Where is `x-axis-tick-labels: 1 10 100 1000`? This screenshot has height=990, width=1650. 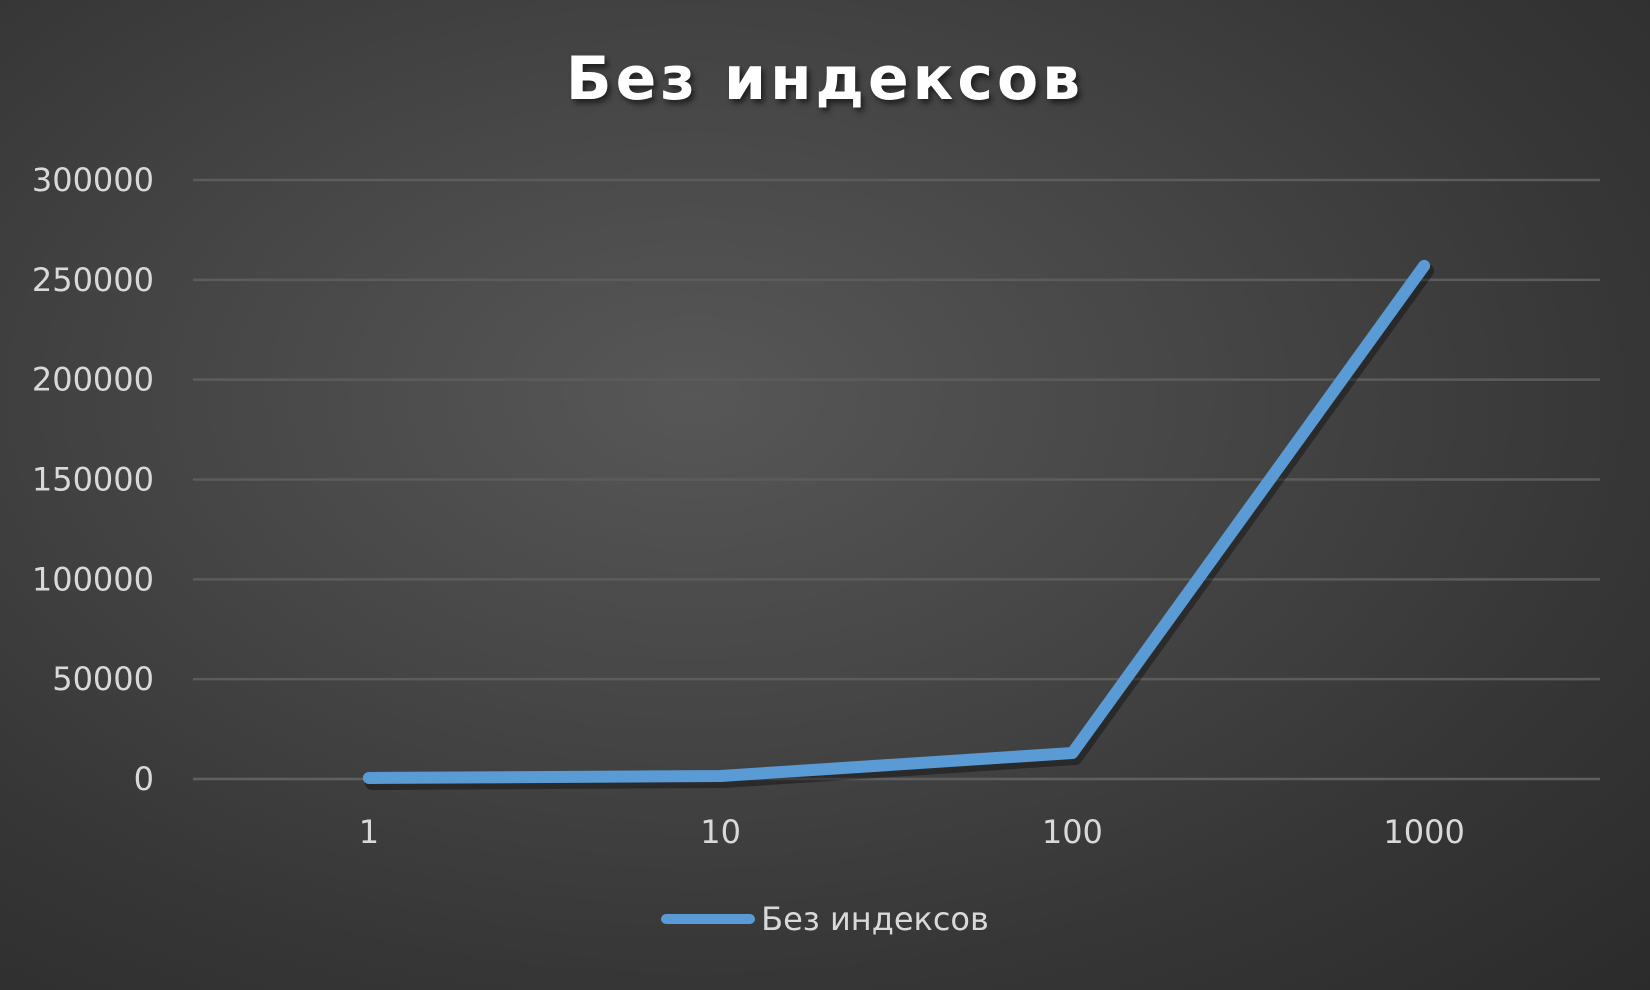 x-axis-tick-labels: 1 10 100 1000 is located at coordinates (912, 832).